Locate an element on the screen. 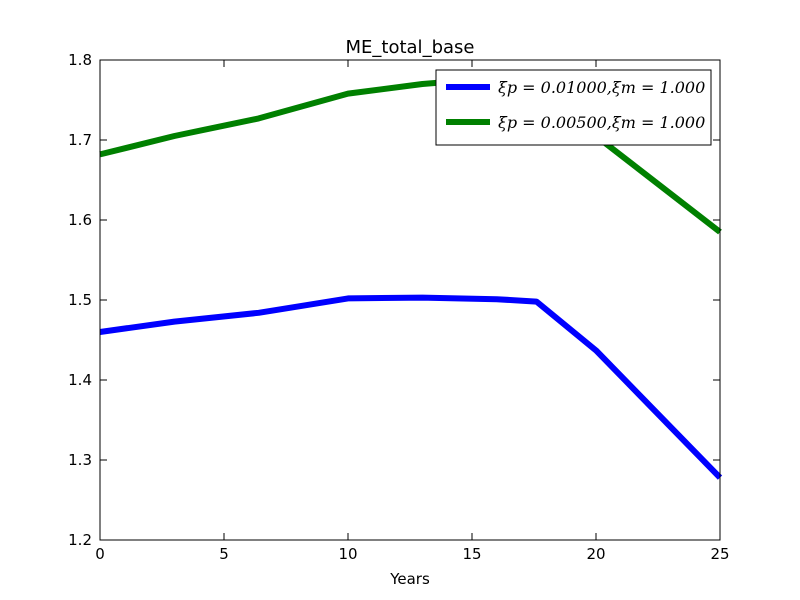 The width and height of the screenshot is (800, 600). y-tick-label-2: 1.4 is located at coordinates (80, 380).